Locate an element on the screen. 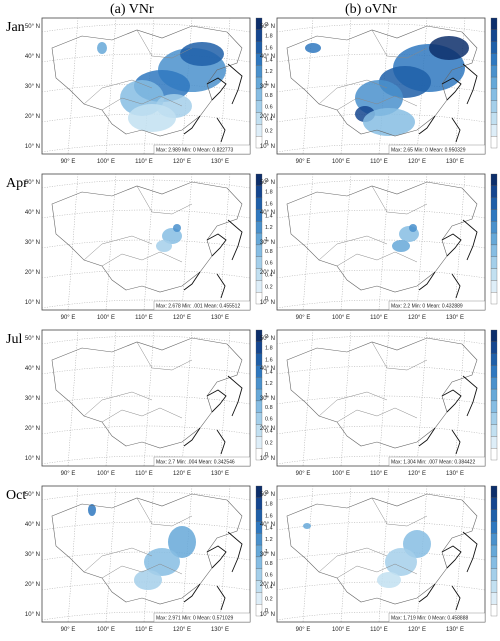 Image resolution: width=500 pixels, height=641 pixels. colorbar-tick-label: 0.8 is located at coordinates (269, 408).